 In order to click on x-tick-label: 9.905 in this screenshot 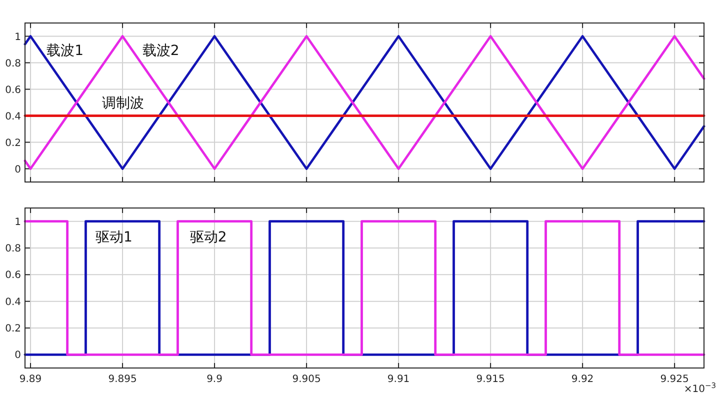, I will do `click(306, 379)`.